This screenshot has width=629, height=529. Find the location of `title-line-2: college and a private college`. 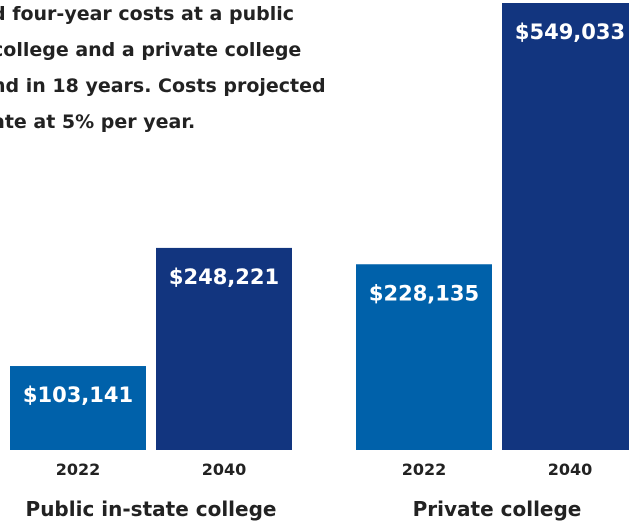

title-line-2: college and a private college is located at coordinates (151, 50).